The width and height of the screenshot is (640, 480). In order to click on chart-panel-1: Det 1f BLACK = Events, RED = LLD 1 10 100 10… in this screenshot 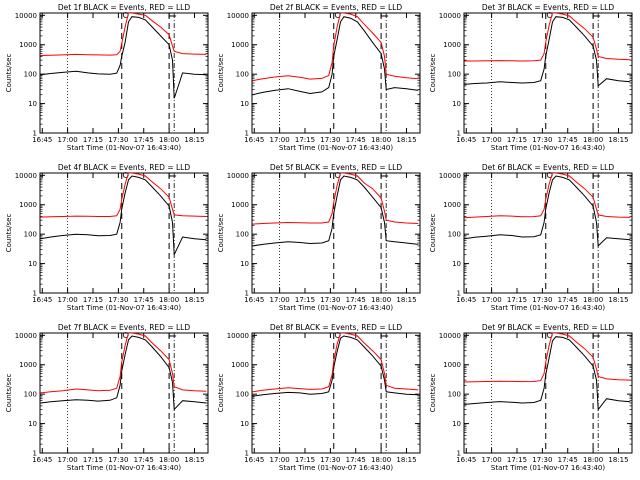, I will do `click(107, 77)`.